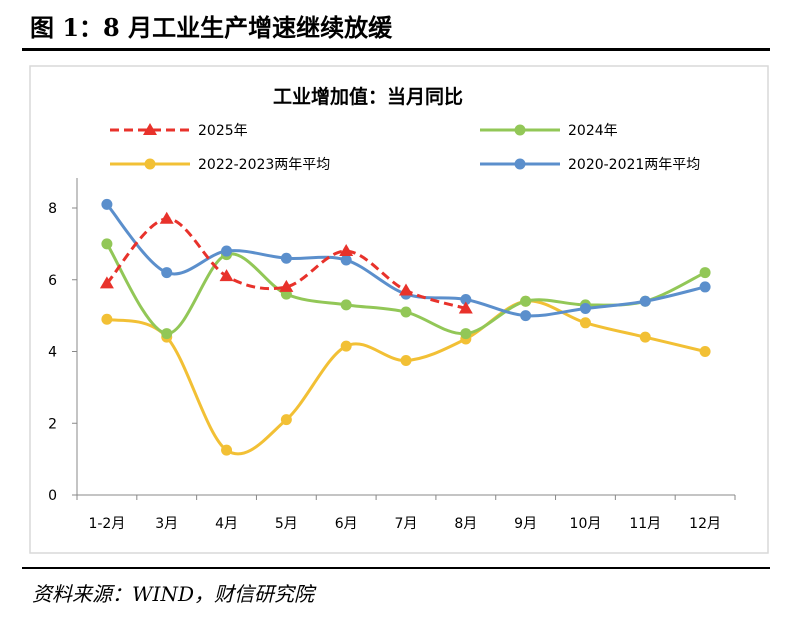 The width and height of the screenshot is (789, 624). Describe the element at coordinates (52, 209) in the screenshot. I see `y-tick-label: 8` at that location.